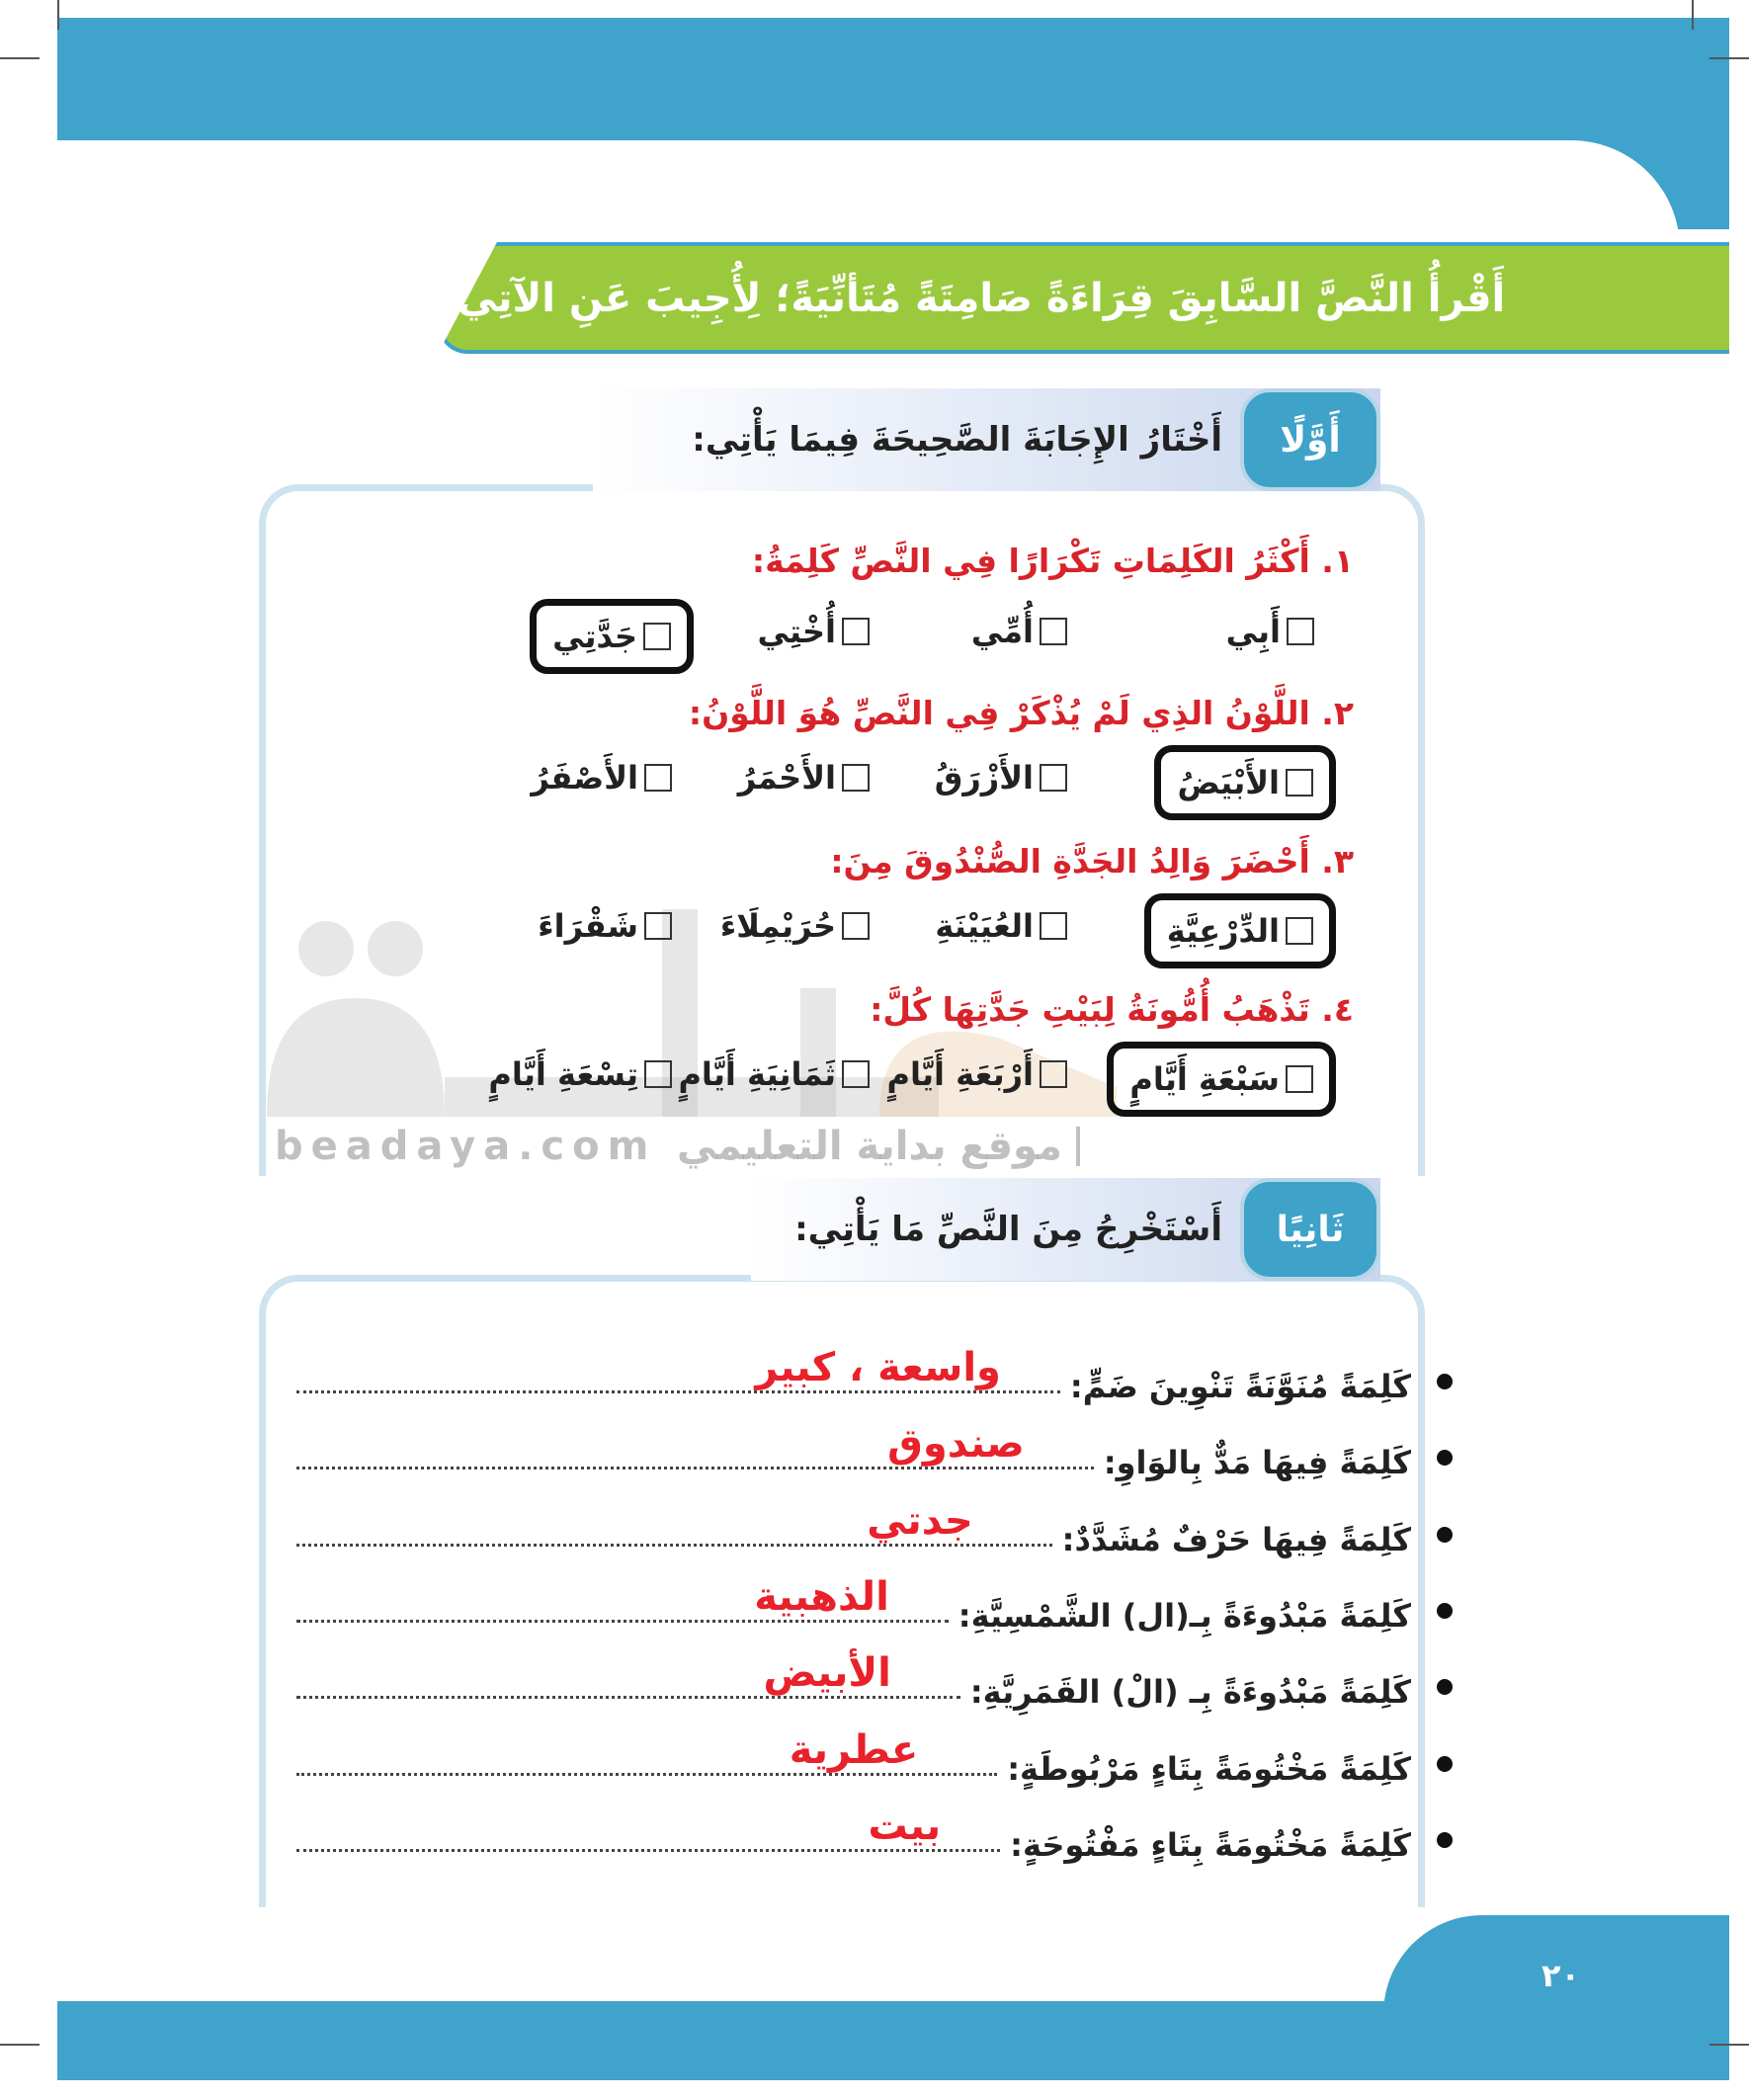  I want to click on handwritten-answer: الأبيض, so click(827, 1673).